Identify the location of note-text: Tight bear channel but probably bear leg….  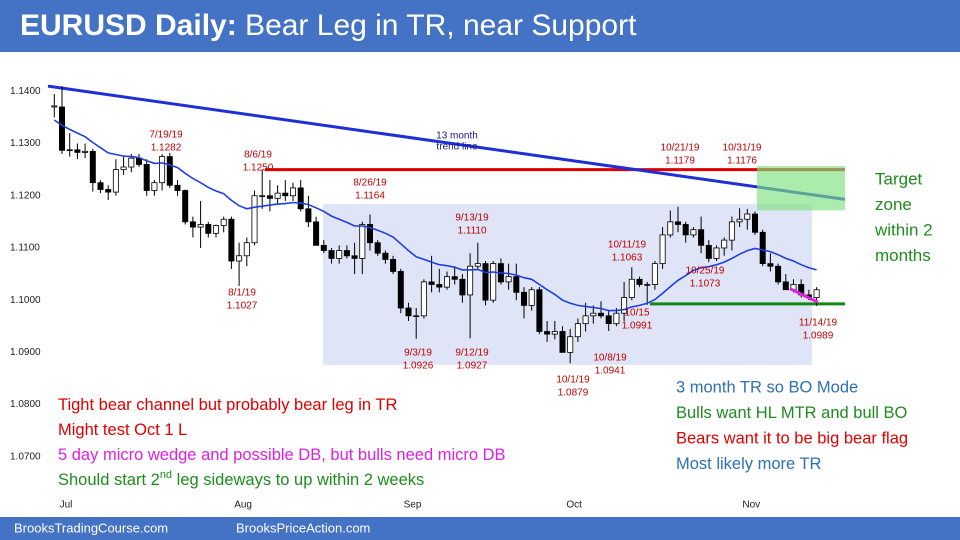
(227, 405).